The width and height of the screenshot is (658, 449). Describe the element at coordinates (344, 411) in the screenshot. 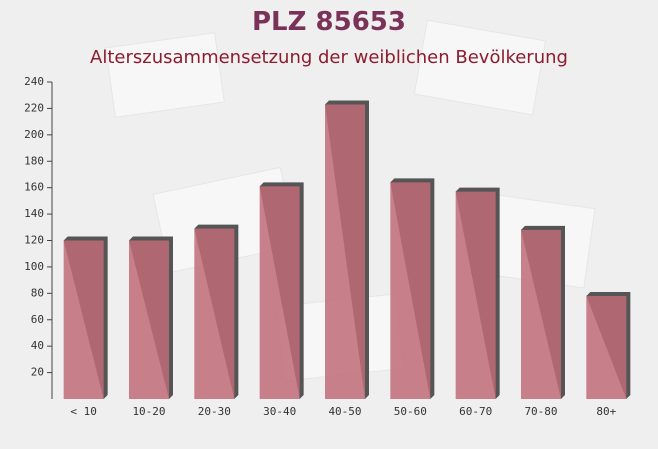

I see `x-tick-label: 40-50` at that location.